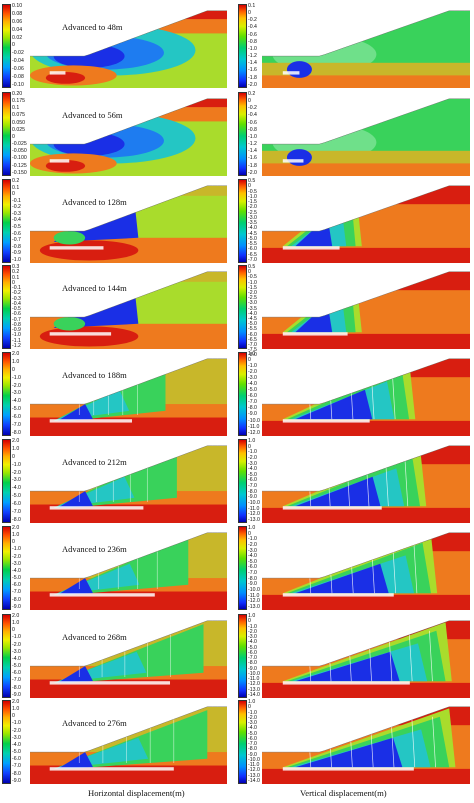  What do you see at coordinates (27, 480) in the screenshot?
I see `colorbar-tick-labels: 2.0 1.0 0 -1.0 -2.0 -3.0 -4.0 -5.0 -6.0 -7.0 -8.0` at bounding box center [27, 480].